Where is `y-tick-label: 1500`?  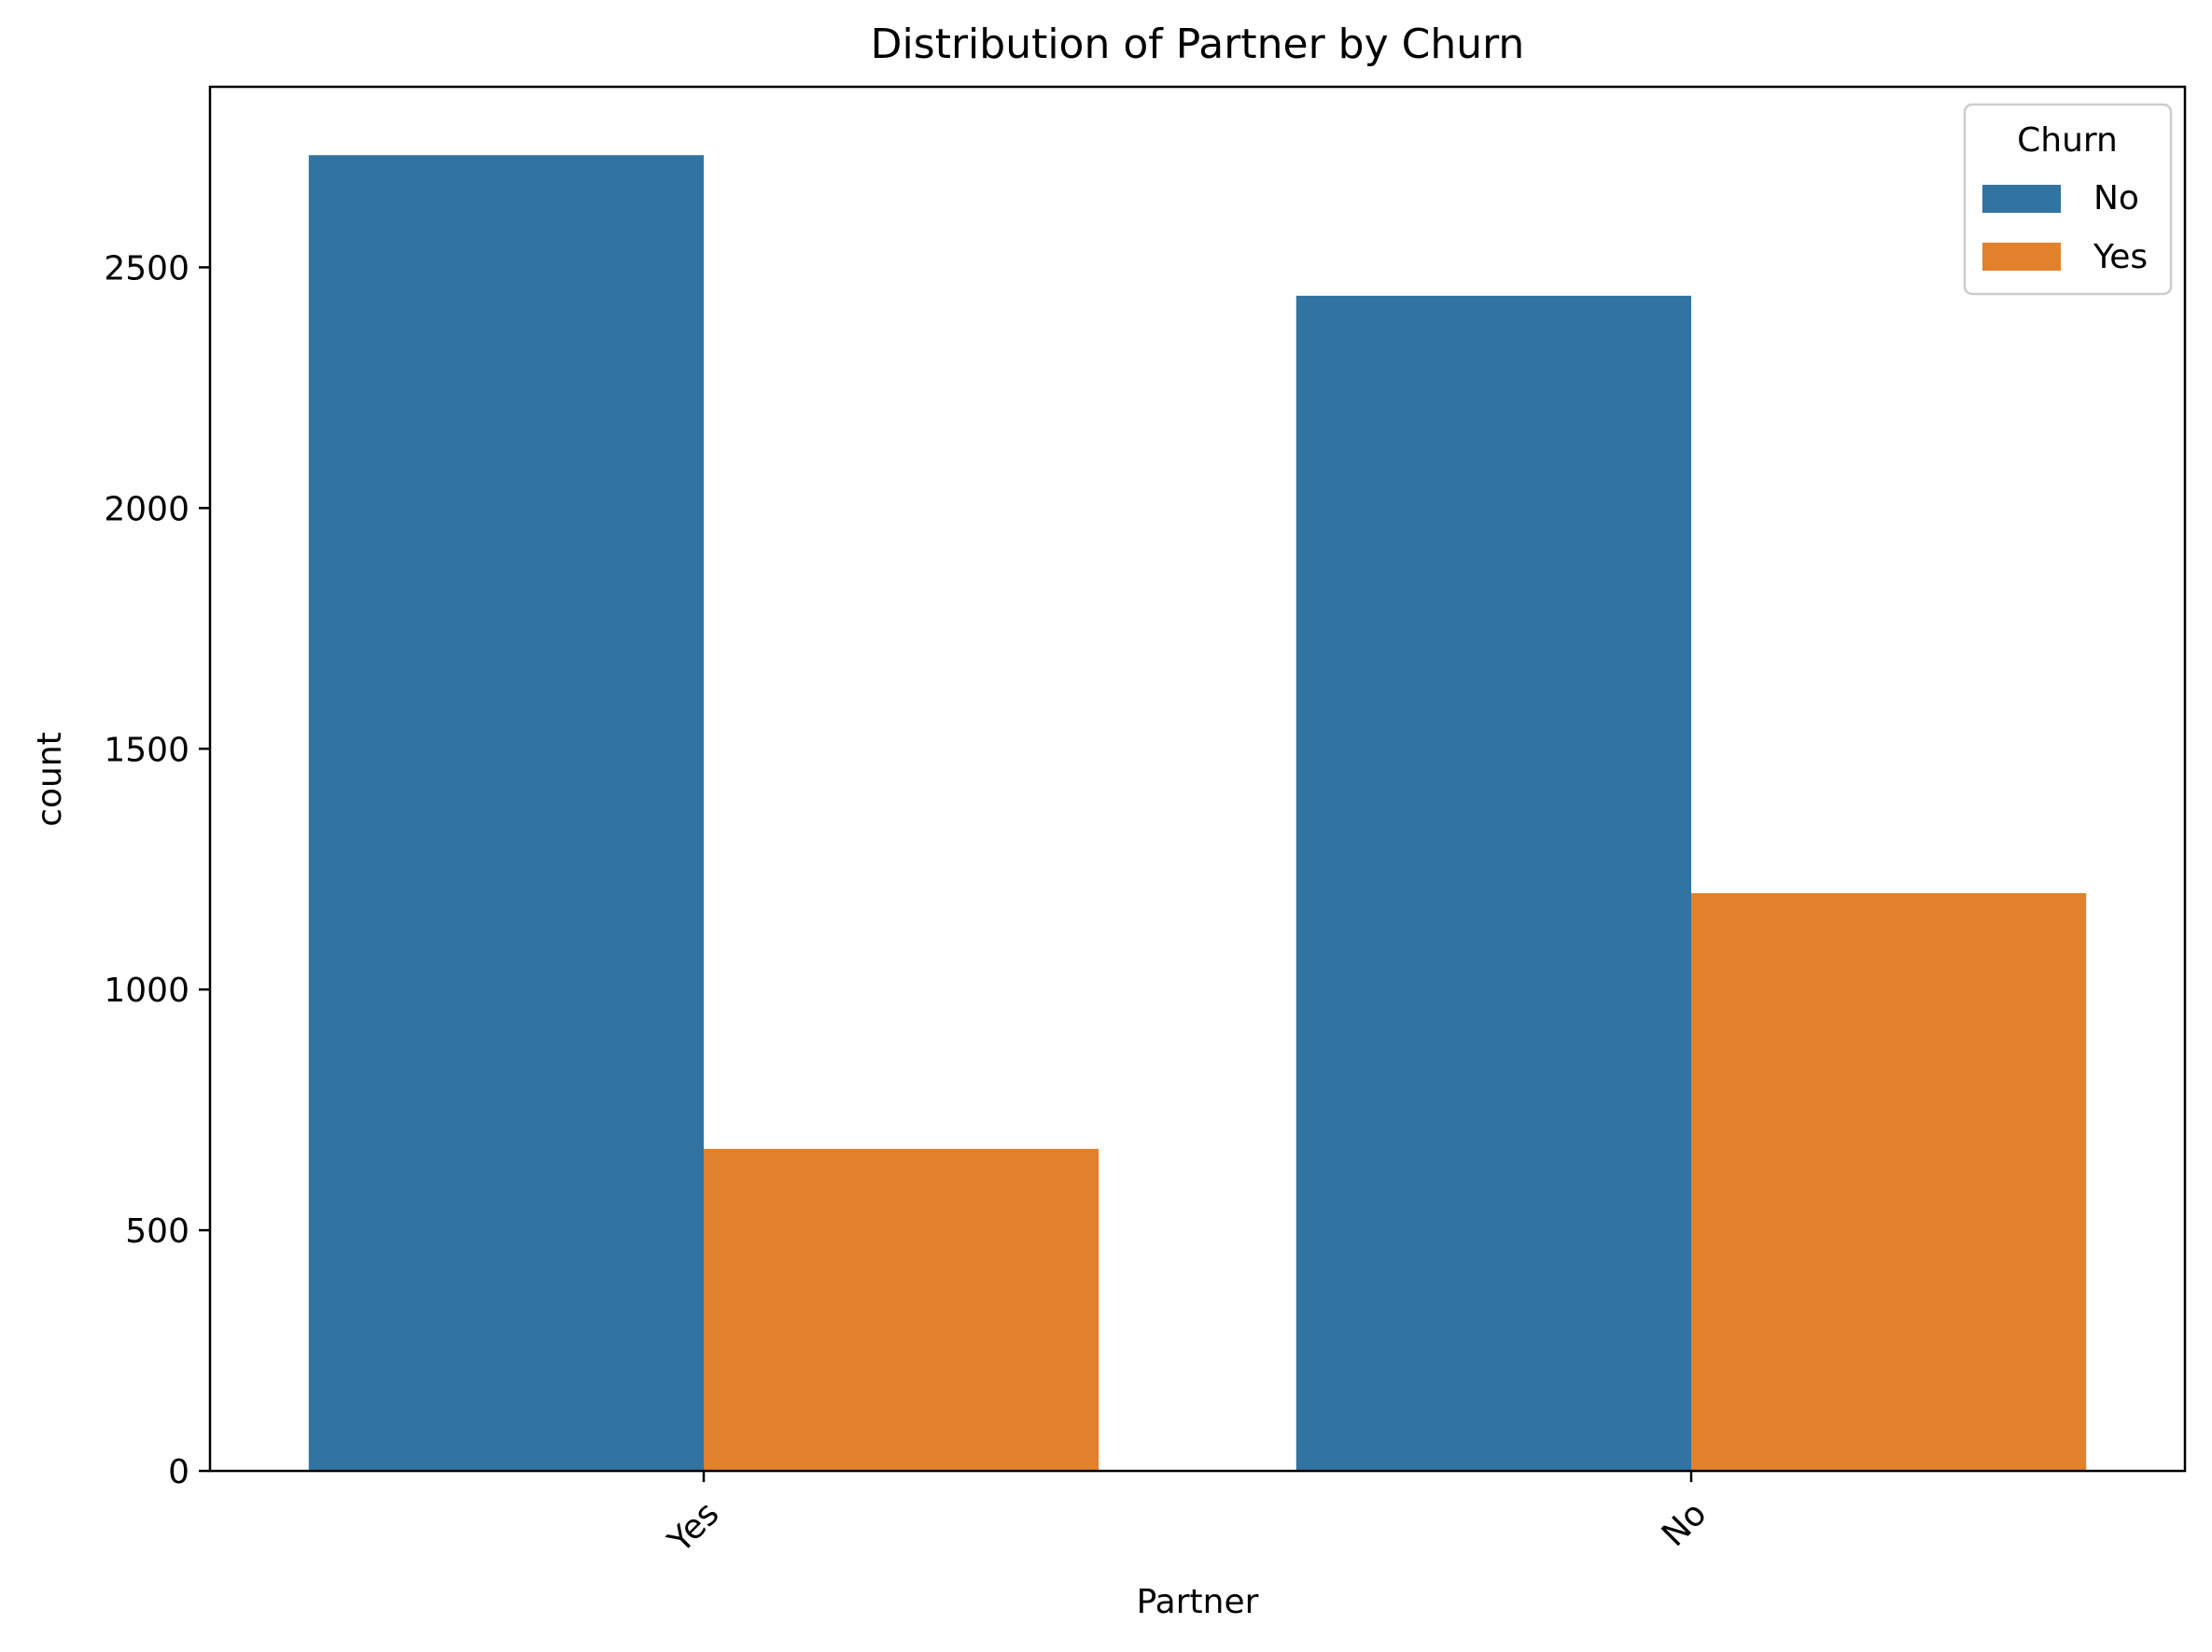 y-tick-label: 1500 is located at coordinates (146, 750).